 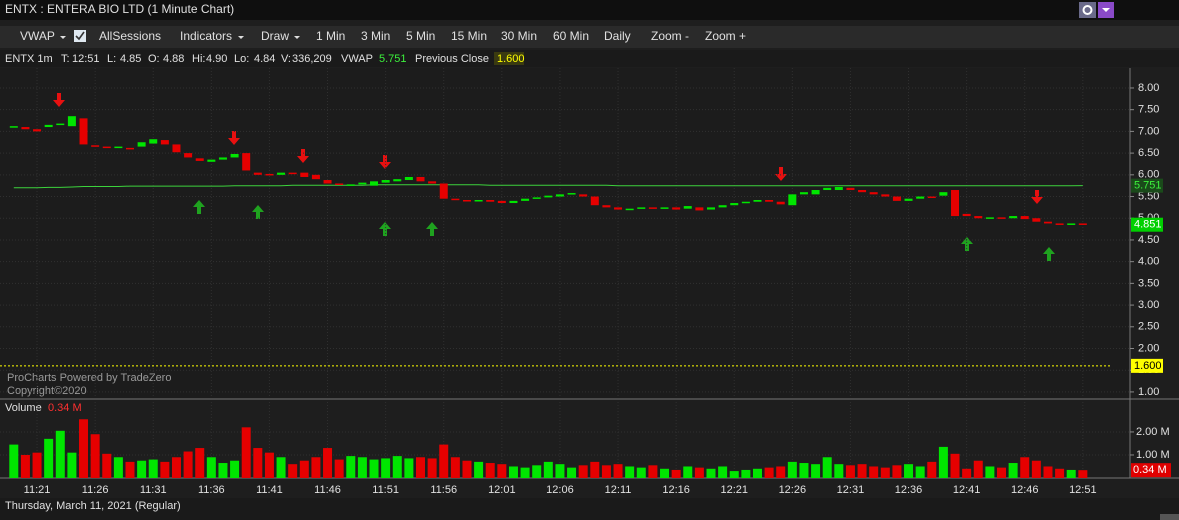 I want to click on volume-current: 0.34 M, so click(x=65, y=408).